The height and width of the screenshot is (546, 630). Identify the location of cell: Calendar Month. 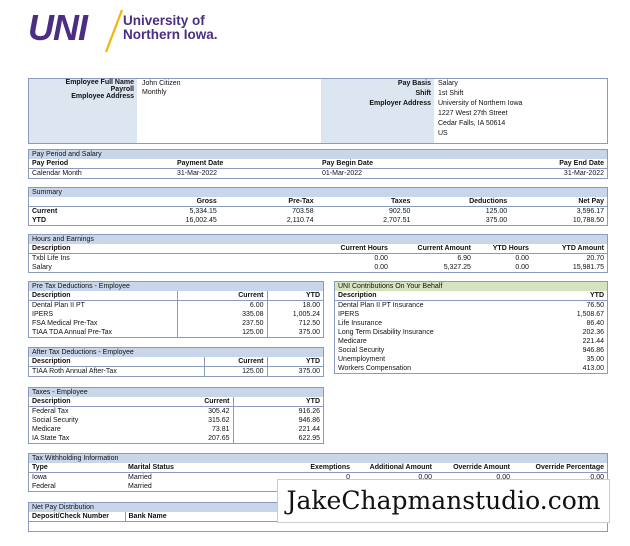
(101, 174).